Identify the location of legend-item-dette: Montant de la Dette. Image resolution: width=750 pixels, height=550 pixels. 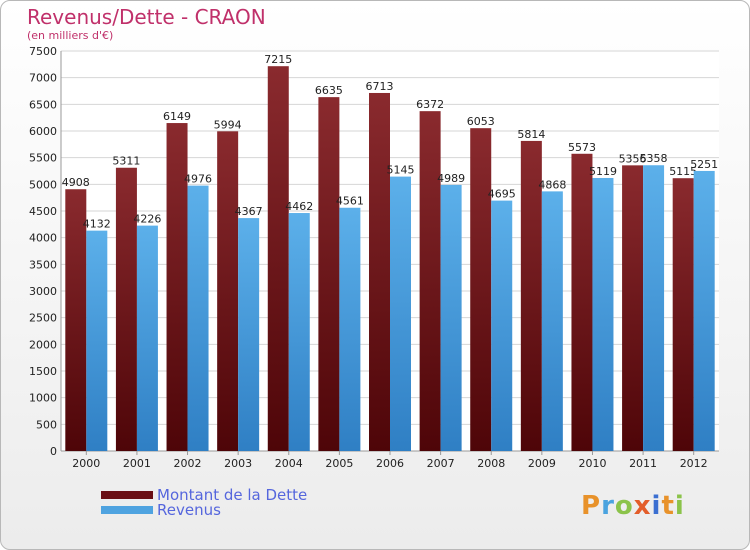
(204, 494).